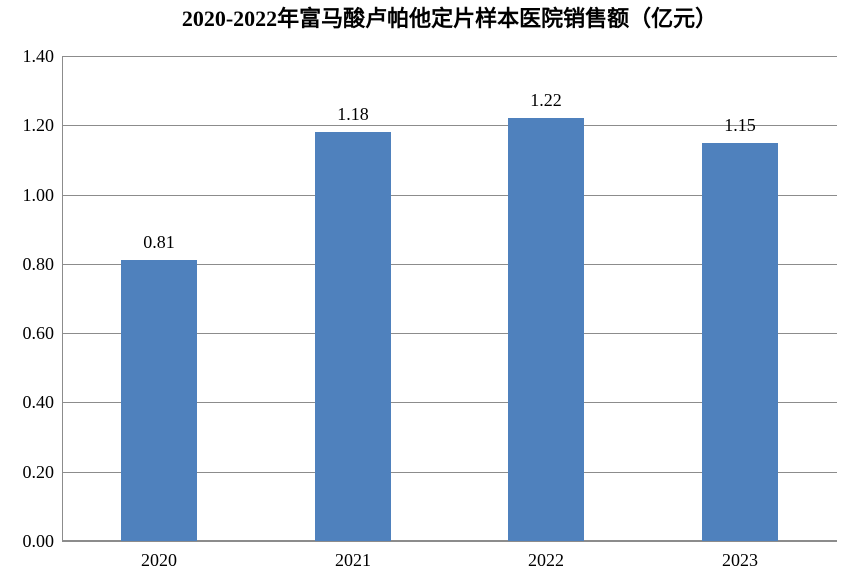 The width and height of the screenshot is (847, 579). I want to click on y-tick-label: 0.00, so click(38, 541).